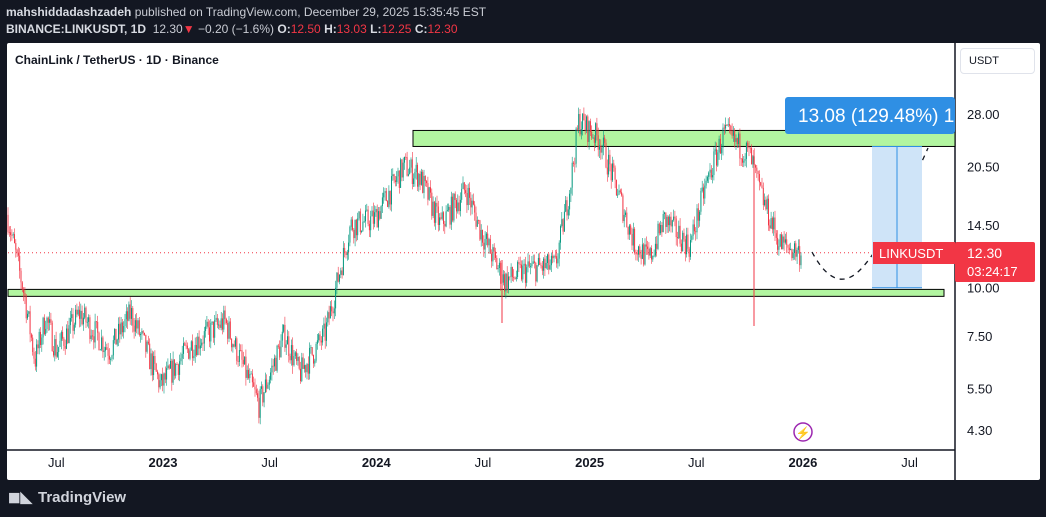  What do you see at coordinates (236, 29) in the screenshot?
I see `change: −0.20 (−1.6%)` at bounding box center [236, 29].